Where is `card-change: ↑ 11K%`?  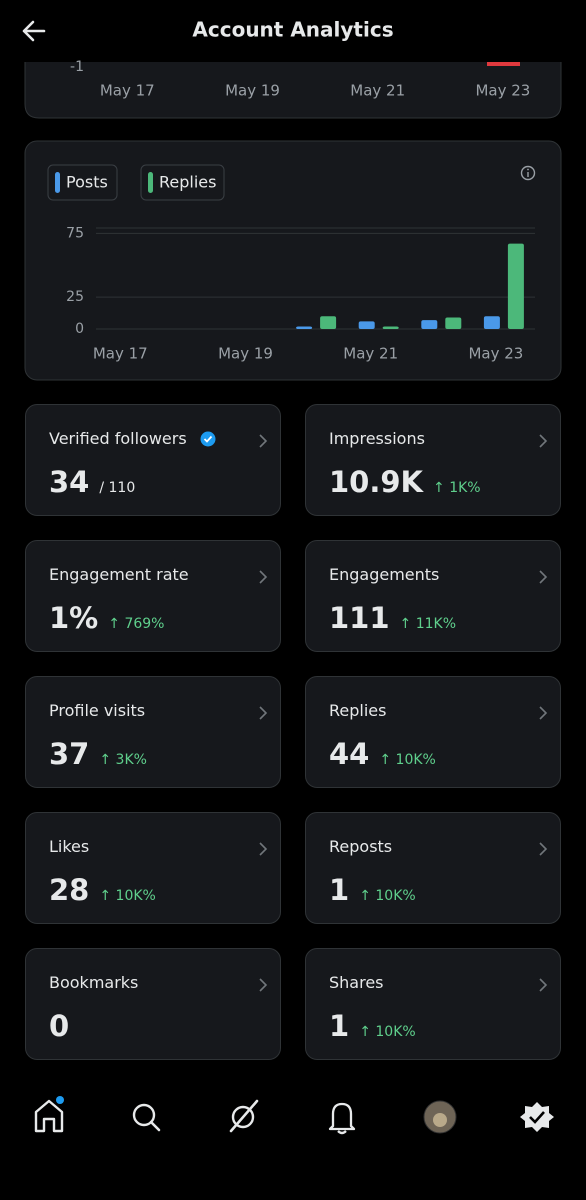
card-change: ↑ 11K% is located at coordinates (428, 624).